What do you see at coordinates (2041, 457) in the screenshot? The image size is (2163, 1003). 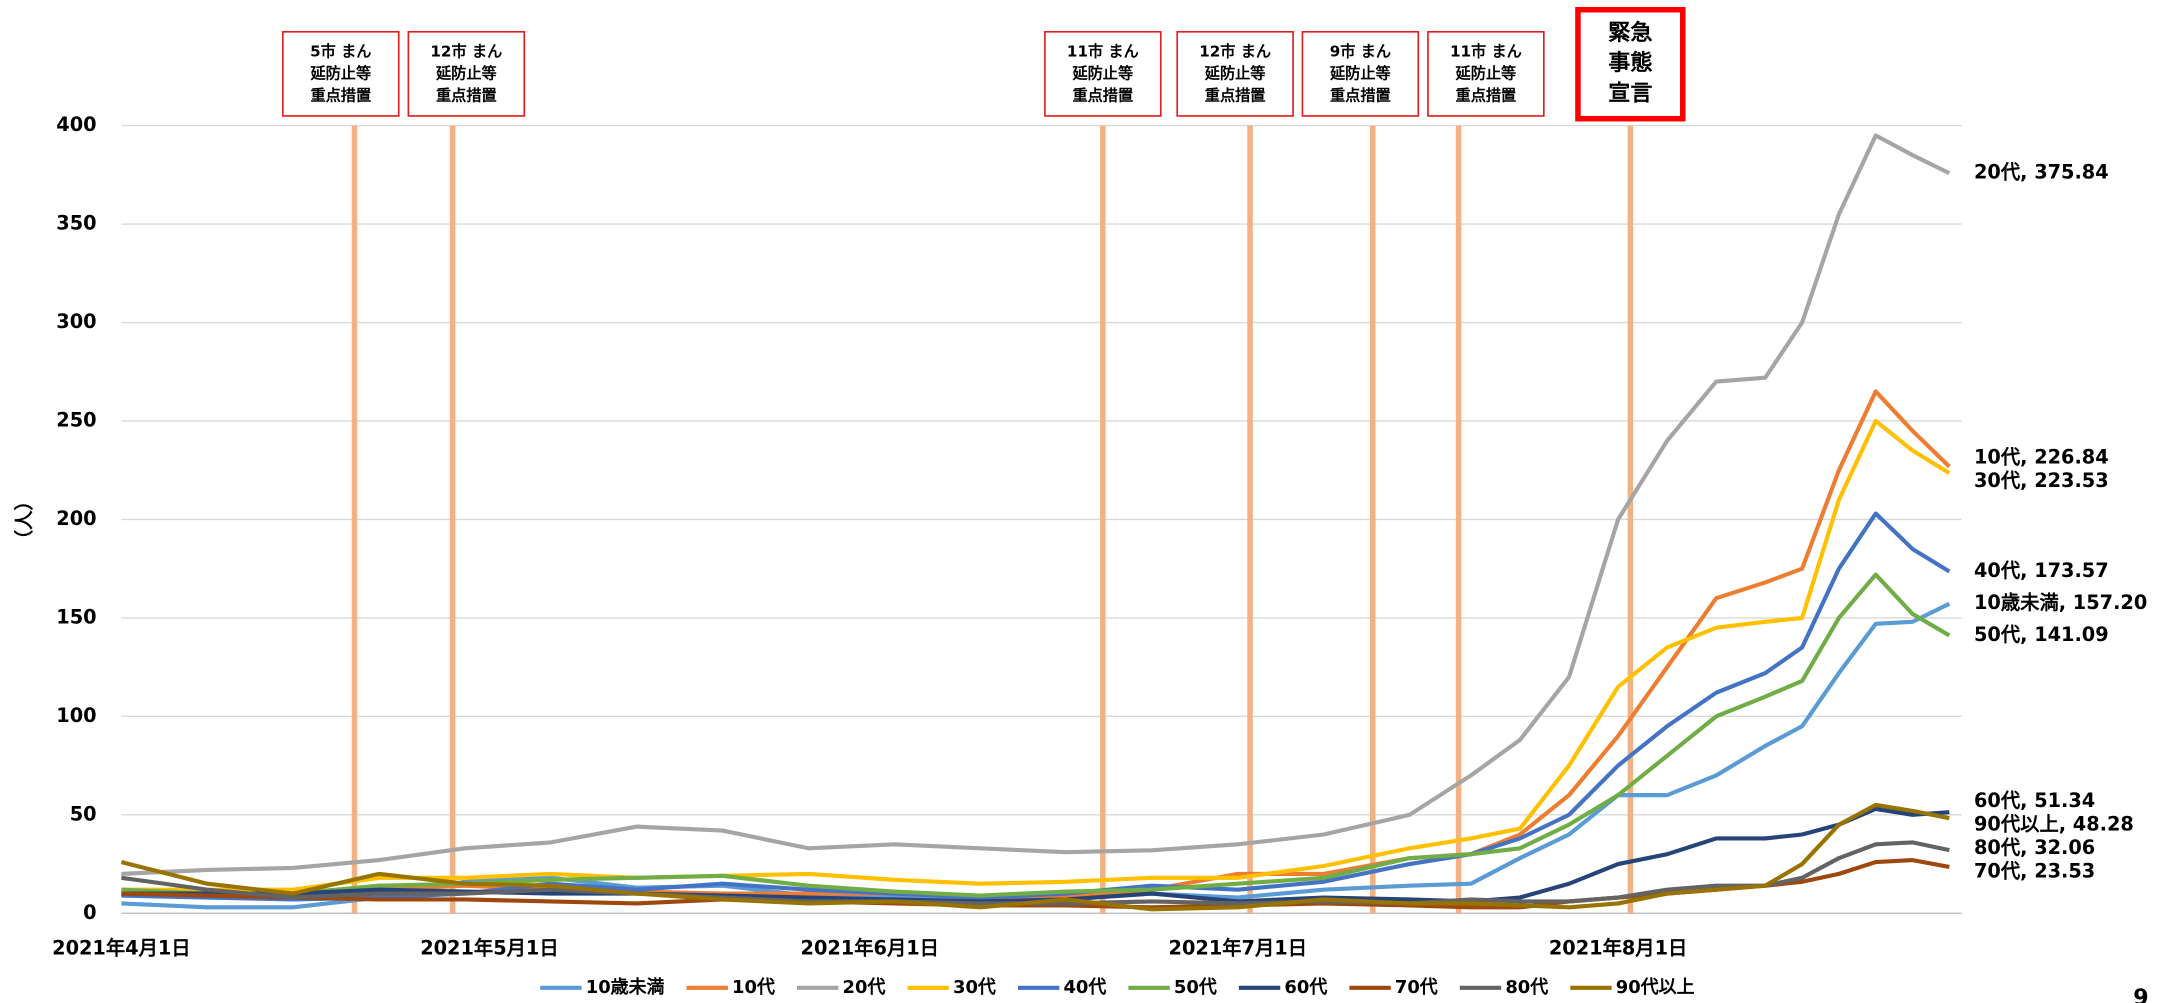 I see `end-label: 10代, 226.84` at bounding box center [2041, 457].